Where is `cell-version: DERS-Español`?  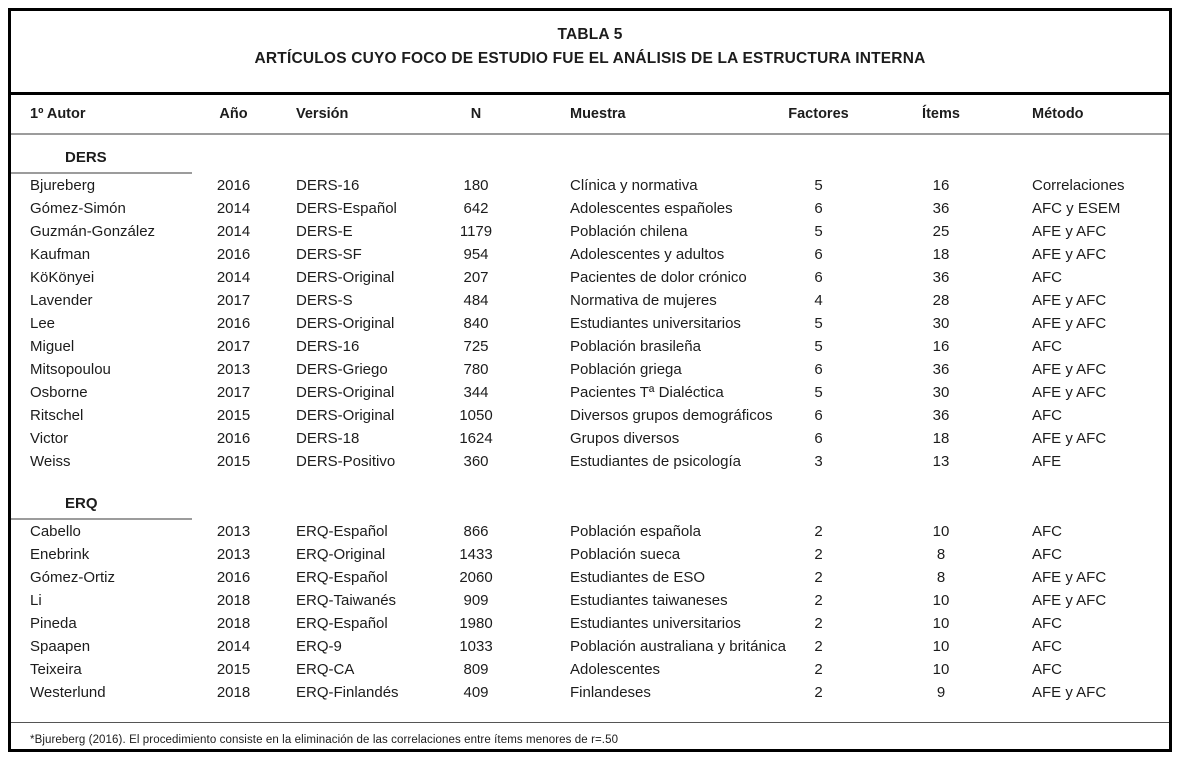 cell-version: DERS-Español is located at coordinates (346, 208).